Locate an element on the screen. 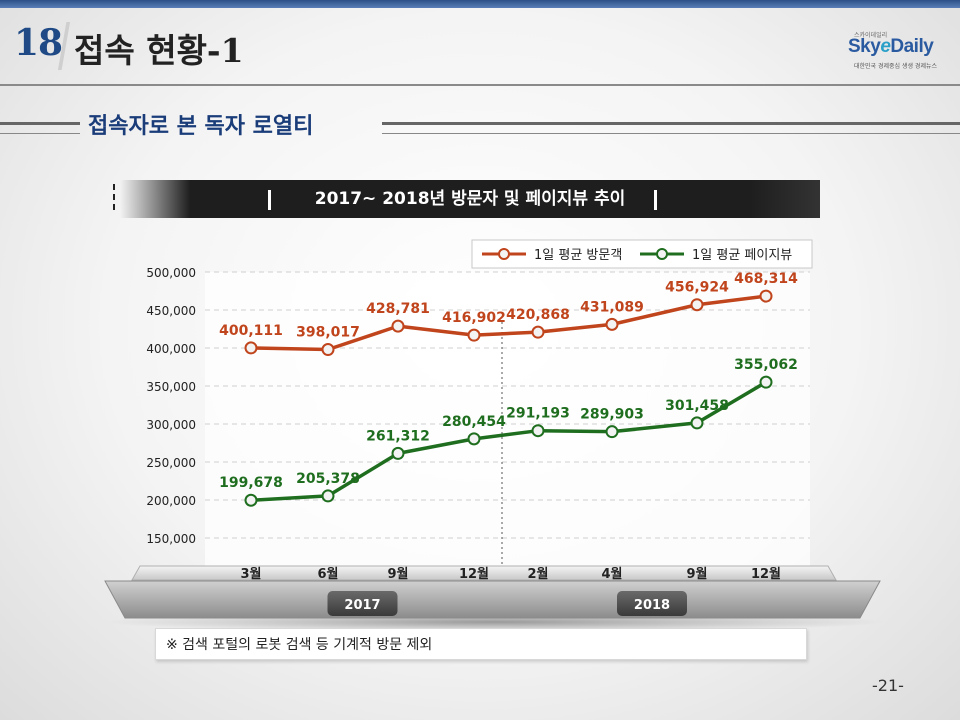  skydaily-logo: 스카이데일리 SkyeDaily 대한민국 경제중심 생생 경제뉴스 is located at coordinates (898, 50).